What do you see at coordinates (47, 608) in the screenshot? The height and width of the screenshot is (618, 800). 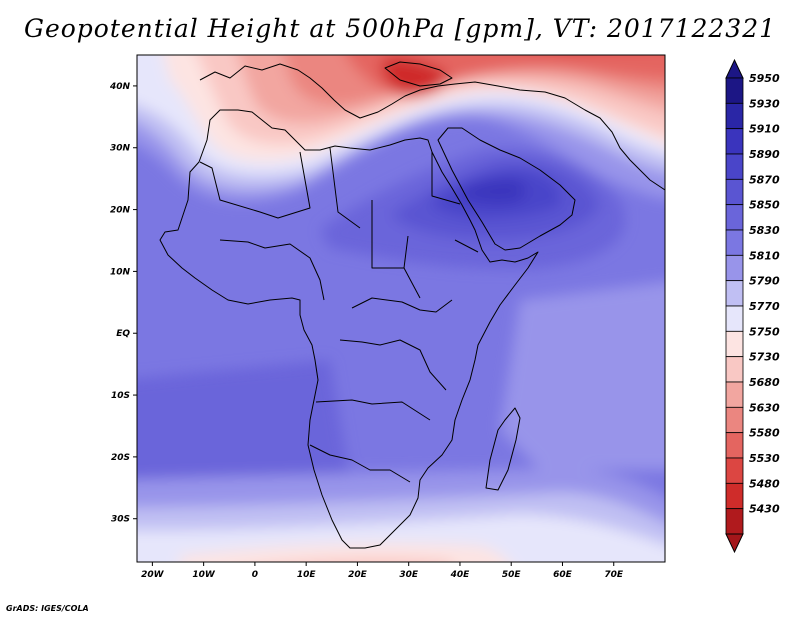 I see `grads-credit: GrADS: IGES/COLA` at bounding box center [47, 608].